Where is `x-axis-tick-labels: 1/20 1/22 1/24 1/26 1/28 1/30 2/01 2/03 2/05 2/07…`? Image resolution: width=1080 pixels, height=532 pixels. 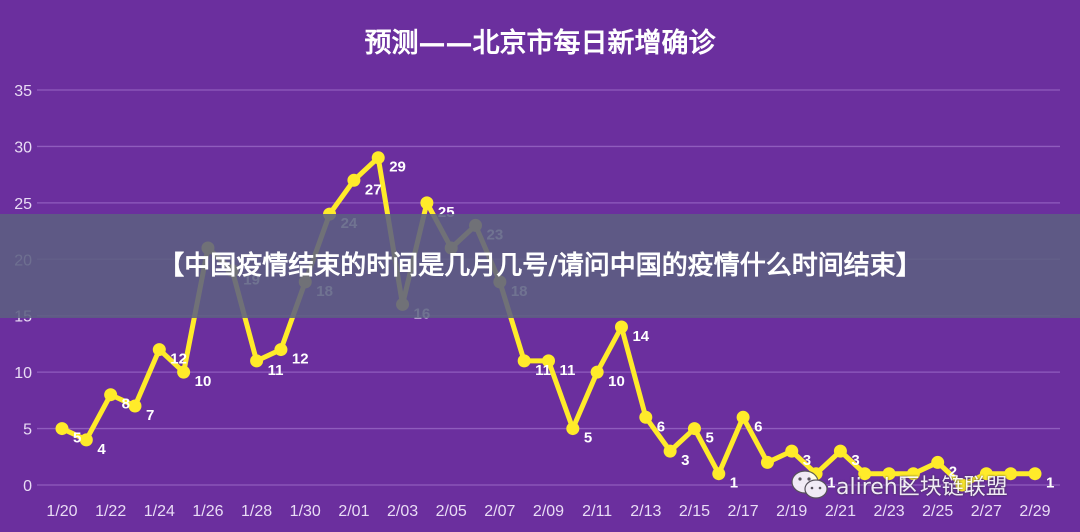 x-axis-tick-labels: 1/20 1/22 1/24 1/26 1/28 1/30 2/01 2/03 2/05 2/07… is located at coordinates (548, 511).